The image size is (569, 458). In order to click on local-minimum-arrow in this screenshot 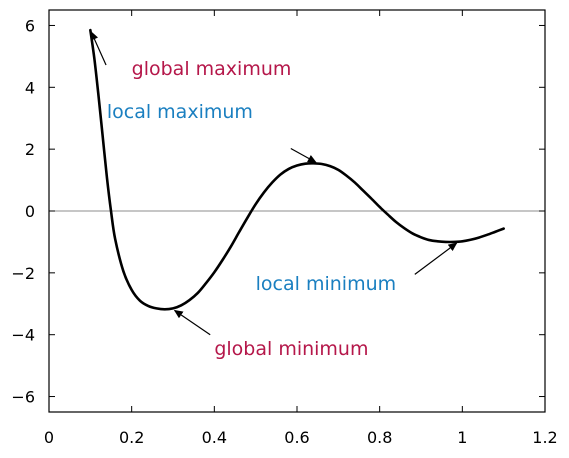, I will do `click(436, 258)`.